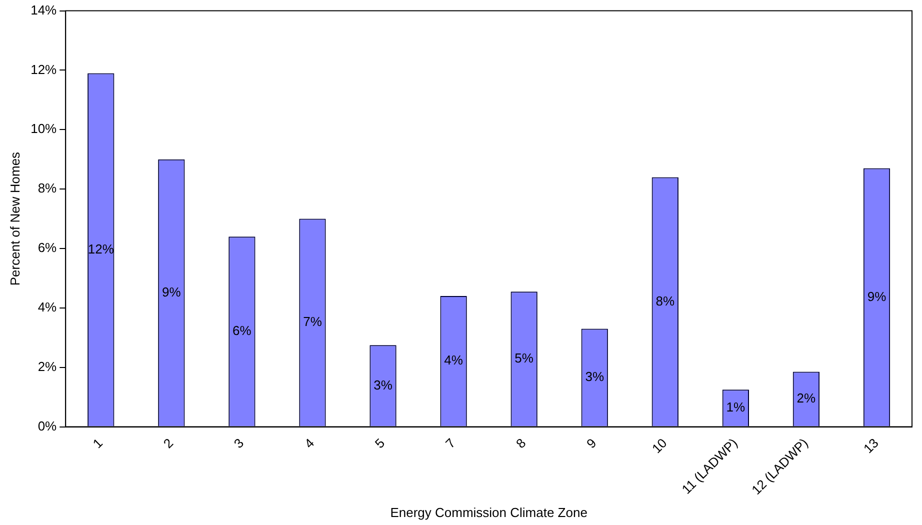  I want to click on y-tick-label: 12%, so click(44, 69).